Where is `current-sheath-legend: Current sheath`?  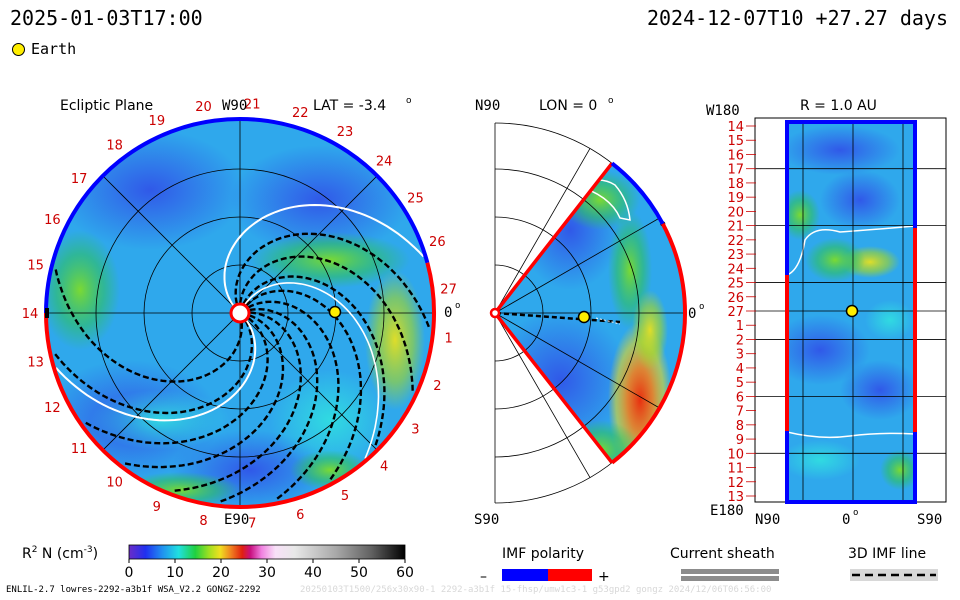 current-sheath-legend: Current sheath is located at coordinates (724, 563).